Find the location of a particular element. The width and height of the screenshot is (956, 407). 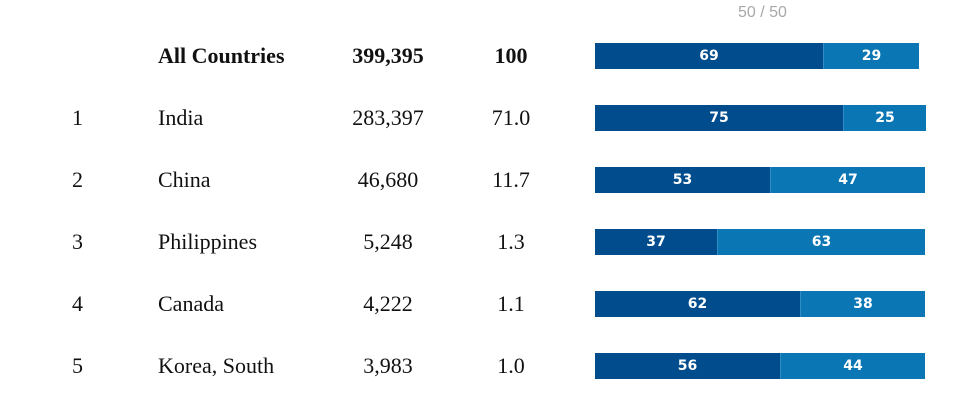

share-bar-segment-b: 63 is located at coordinates (821, 242).